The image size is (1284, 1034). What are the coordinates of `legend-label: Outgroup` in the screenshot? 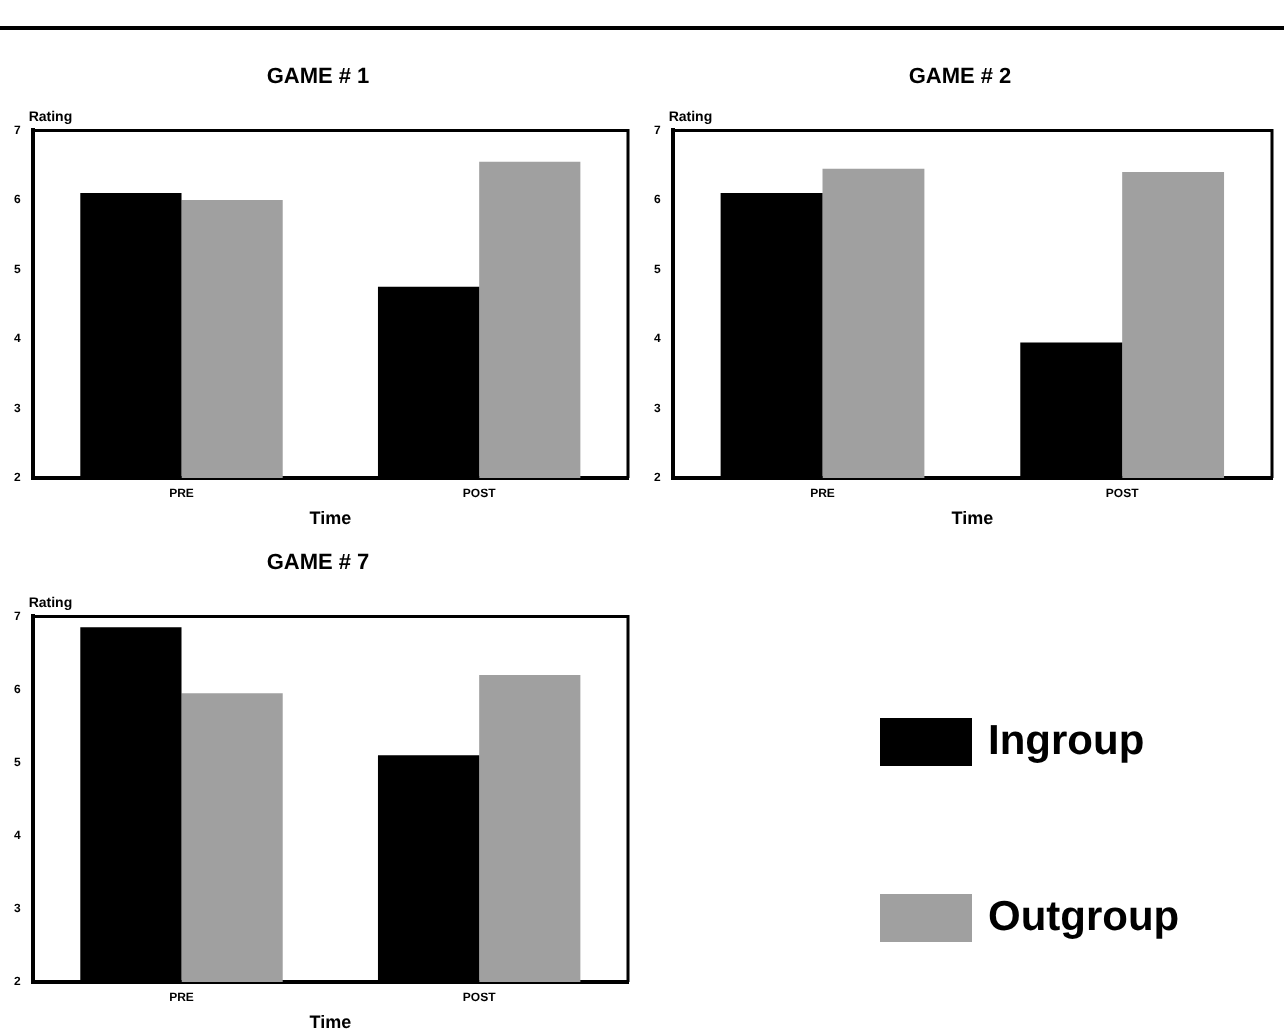 It's located at (1084, 918).